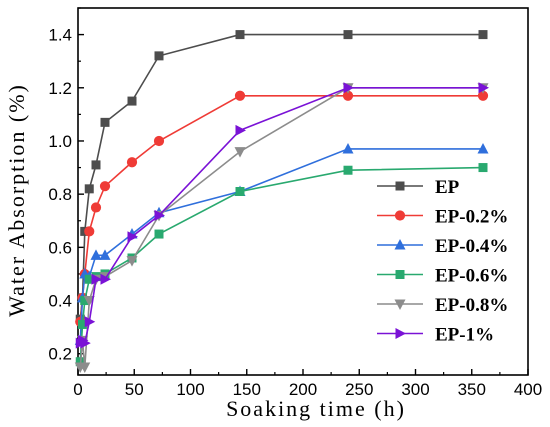 This screenshot has height=427, width=550. What do you see at coordinates (16, 200) in the screenshot?
I see `y-axis-title: Water Absorption (%)` at bounding box center [16, 200].